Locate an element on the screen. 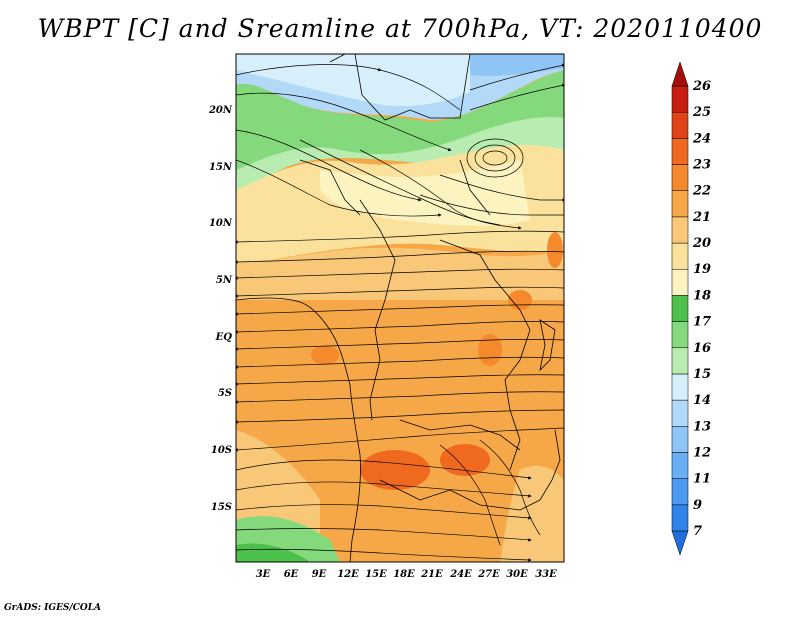 This screenshot has width=800, height=618. credit-text: GrADS: IGES/COLA is located at coordinates (53, 608).